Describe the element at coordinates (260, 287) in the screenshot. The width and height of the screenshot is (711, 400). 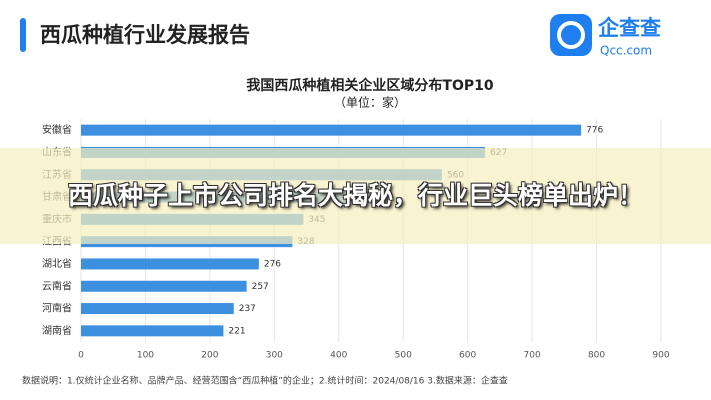
I see `value-label: 257` at that location.